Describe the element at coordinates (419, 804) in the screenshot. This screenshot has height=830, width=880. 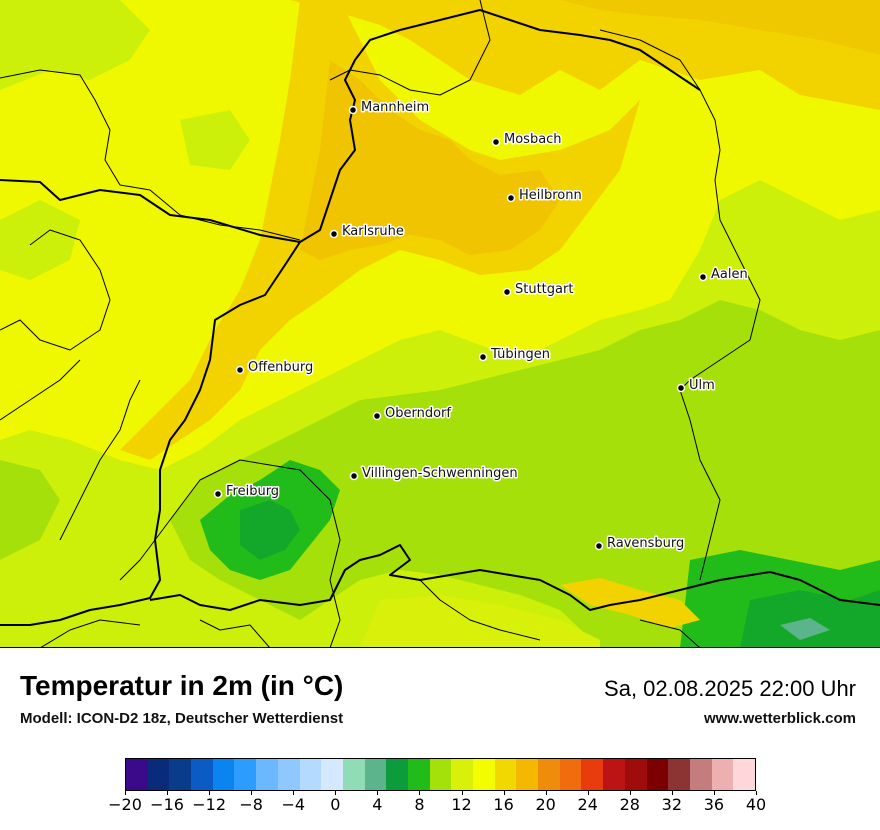
I see `legend-tick-label: 8` at that location.